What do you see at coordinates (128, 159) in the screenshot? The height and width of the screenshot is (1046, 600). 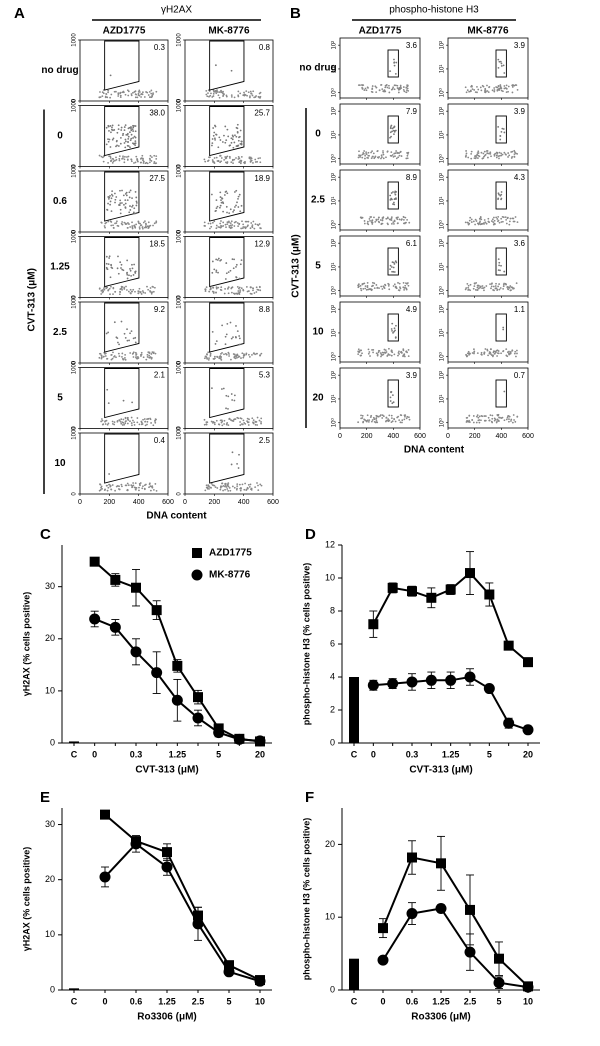 I see `event-cloud` at bounding box center [128, 159].